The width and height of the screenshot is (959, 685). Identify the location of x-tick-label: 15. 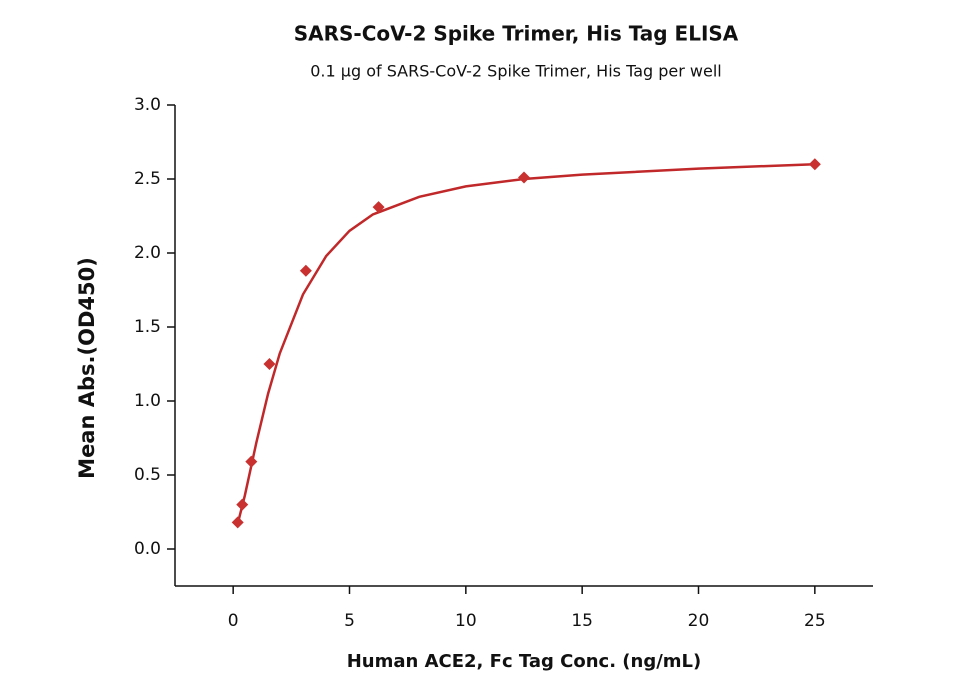
(582, 621).